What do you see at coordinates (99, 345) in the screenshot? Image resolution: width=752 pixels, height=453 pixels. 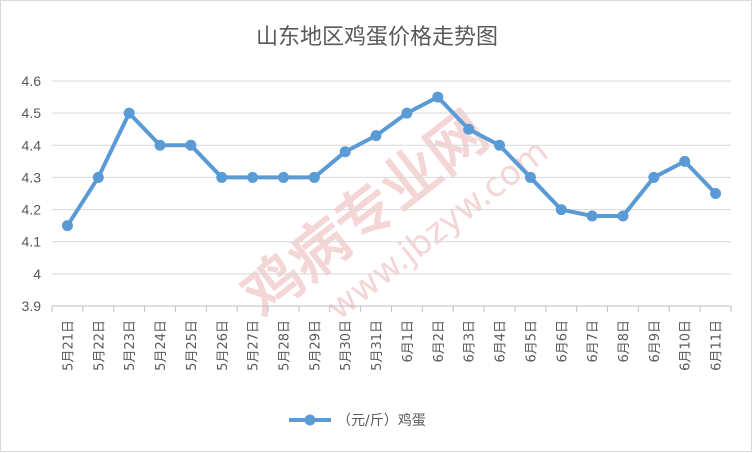 I see `x-tick-label: 5月22日` at bounding box center [99, 345].